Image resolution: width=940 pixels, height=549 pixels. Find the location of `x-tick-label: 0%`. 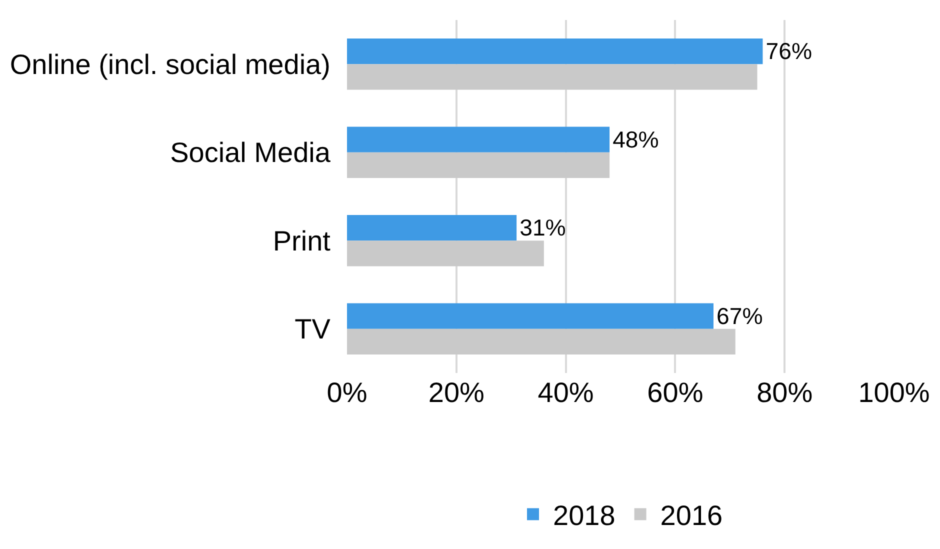

x-tick-label: 0% is located at coordinates (347, 392).